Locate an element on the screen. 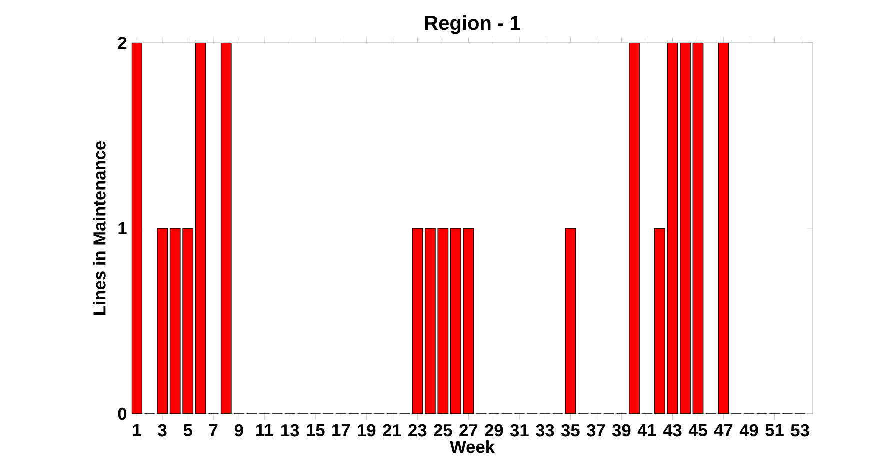 This screenshot has height=468, width=889. x-tick-label: 9 is located at coordinates (239, 430).